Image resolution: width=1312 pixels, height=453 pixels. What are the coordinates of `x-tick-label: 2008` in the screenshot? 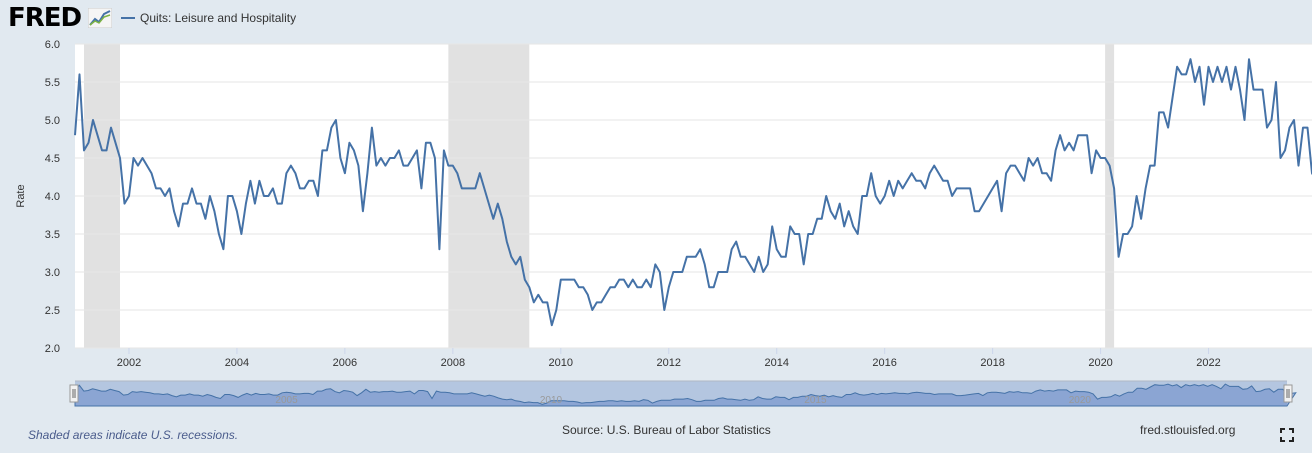 It's located at (453, 363).